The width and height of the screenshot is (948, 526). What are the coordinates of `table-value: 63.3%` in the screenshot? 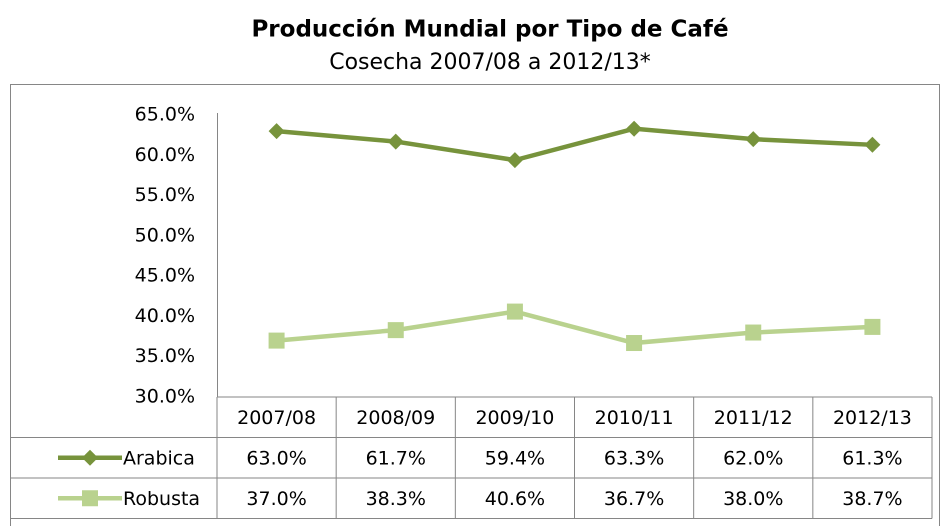 It's located at (634, 458).